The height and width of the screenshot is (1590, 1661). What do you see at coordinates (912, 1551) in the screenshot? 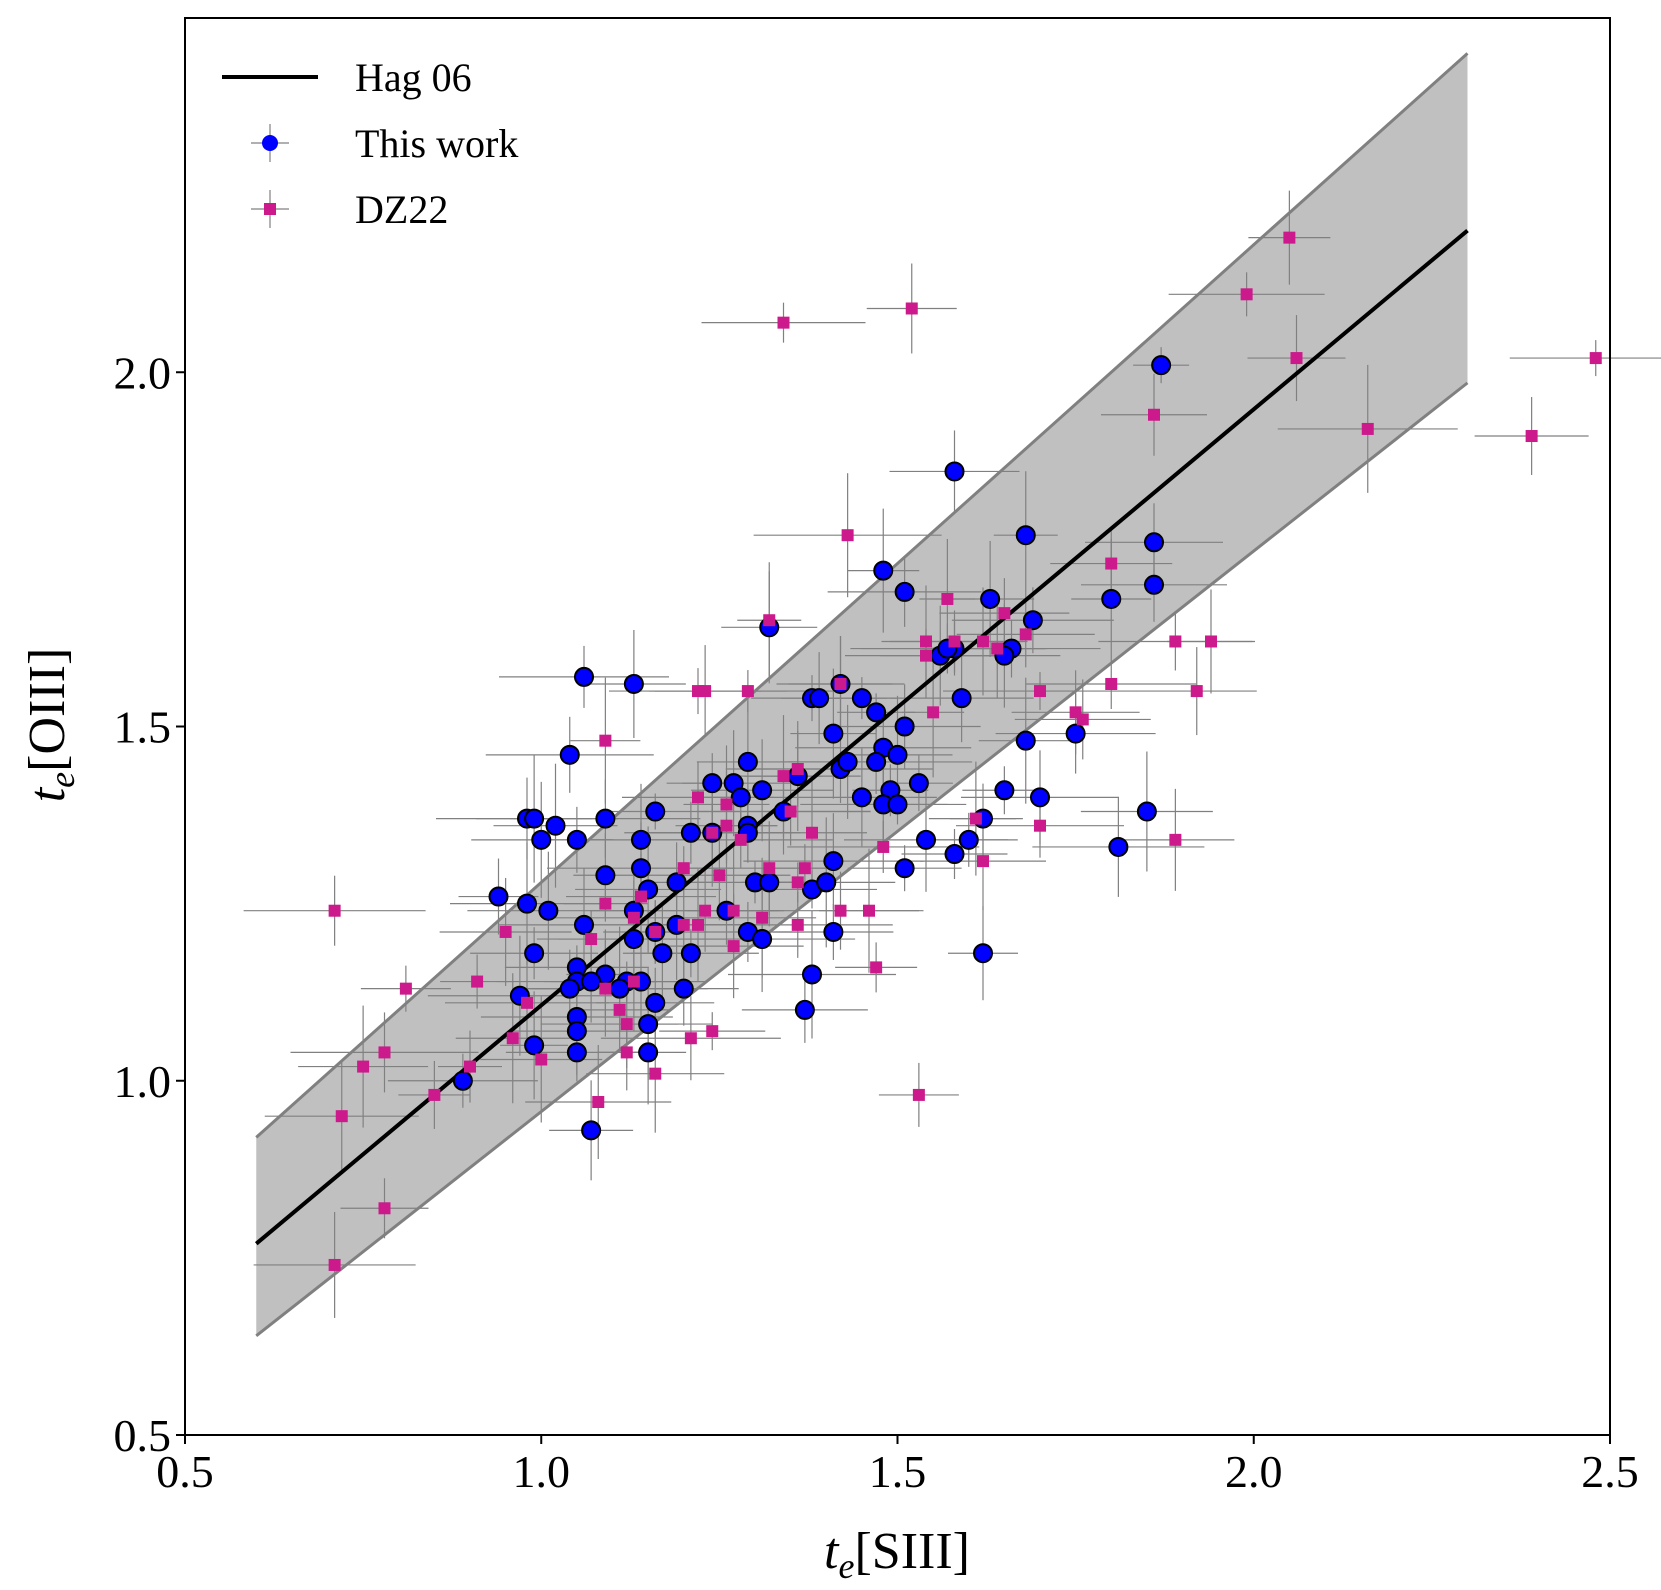
I see `x-axis-label-rest: [SIII]` at bounding box center [912, 1551].